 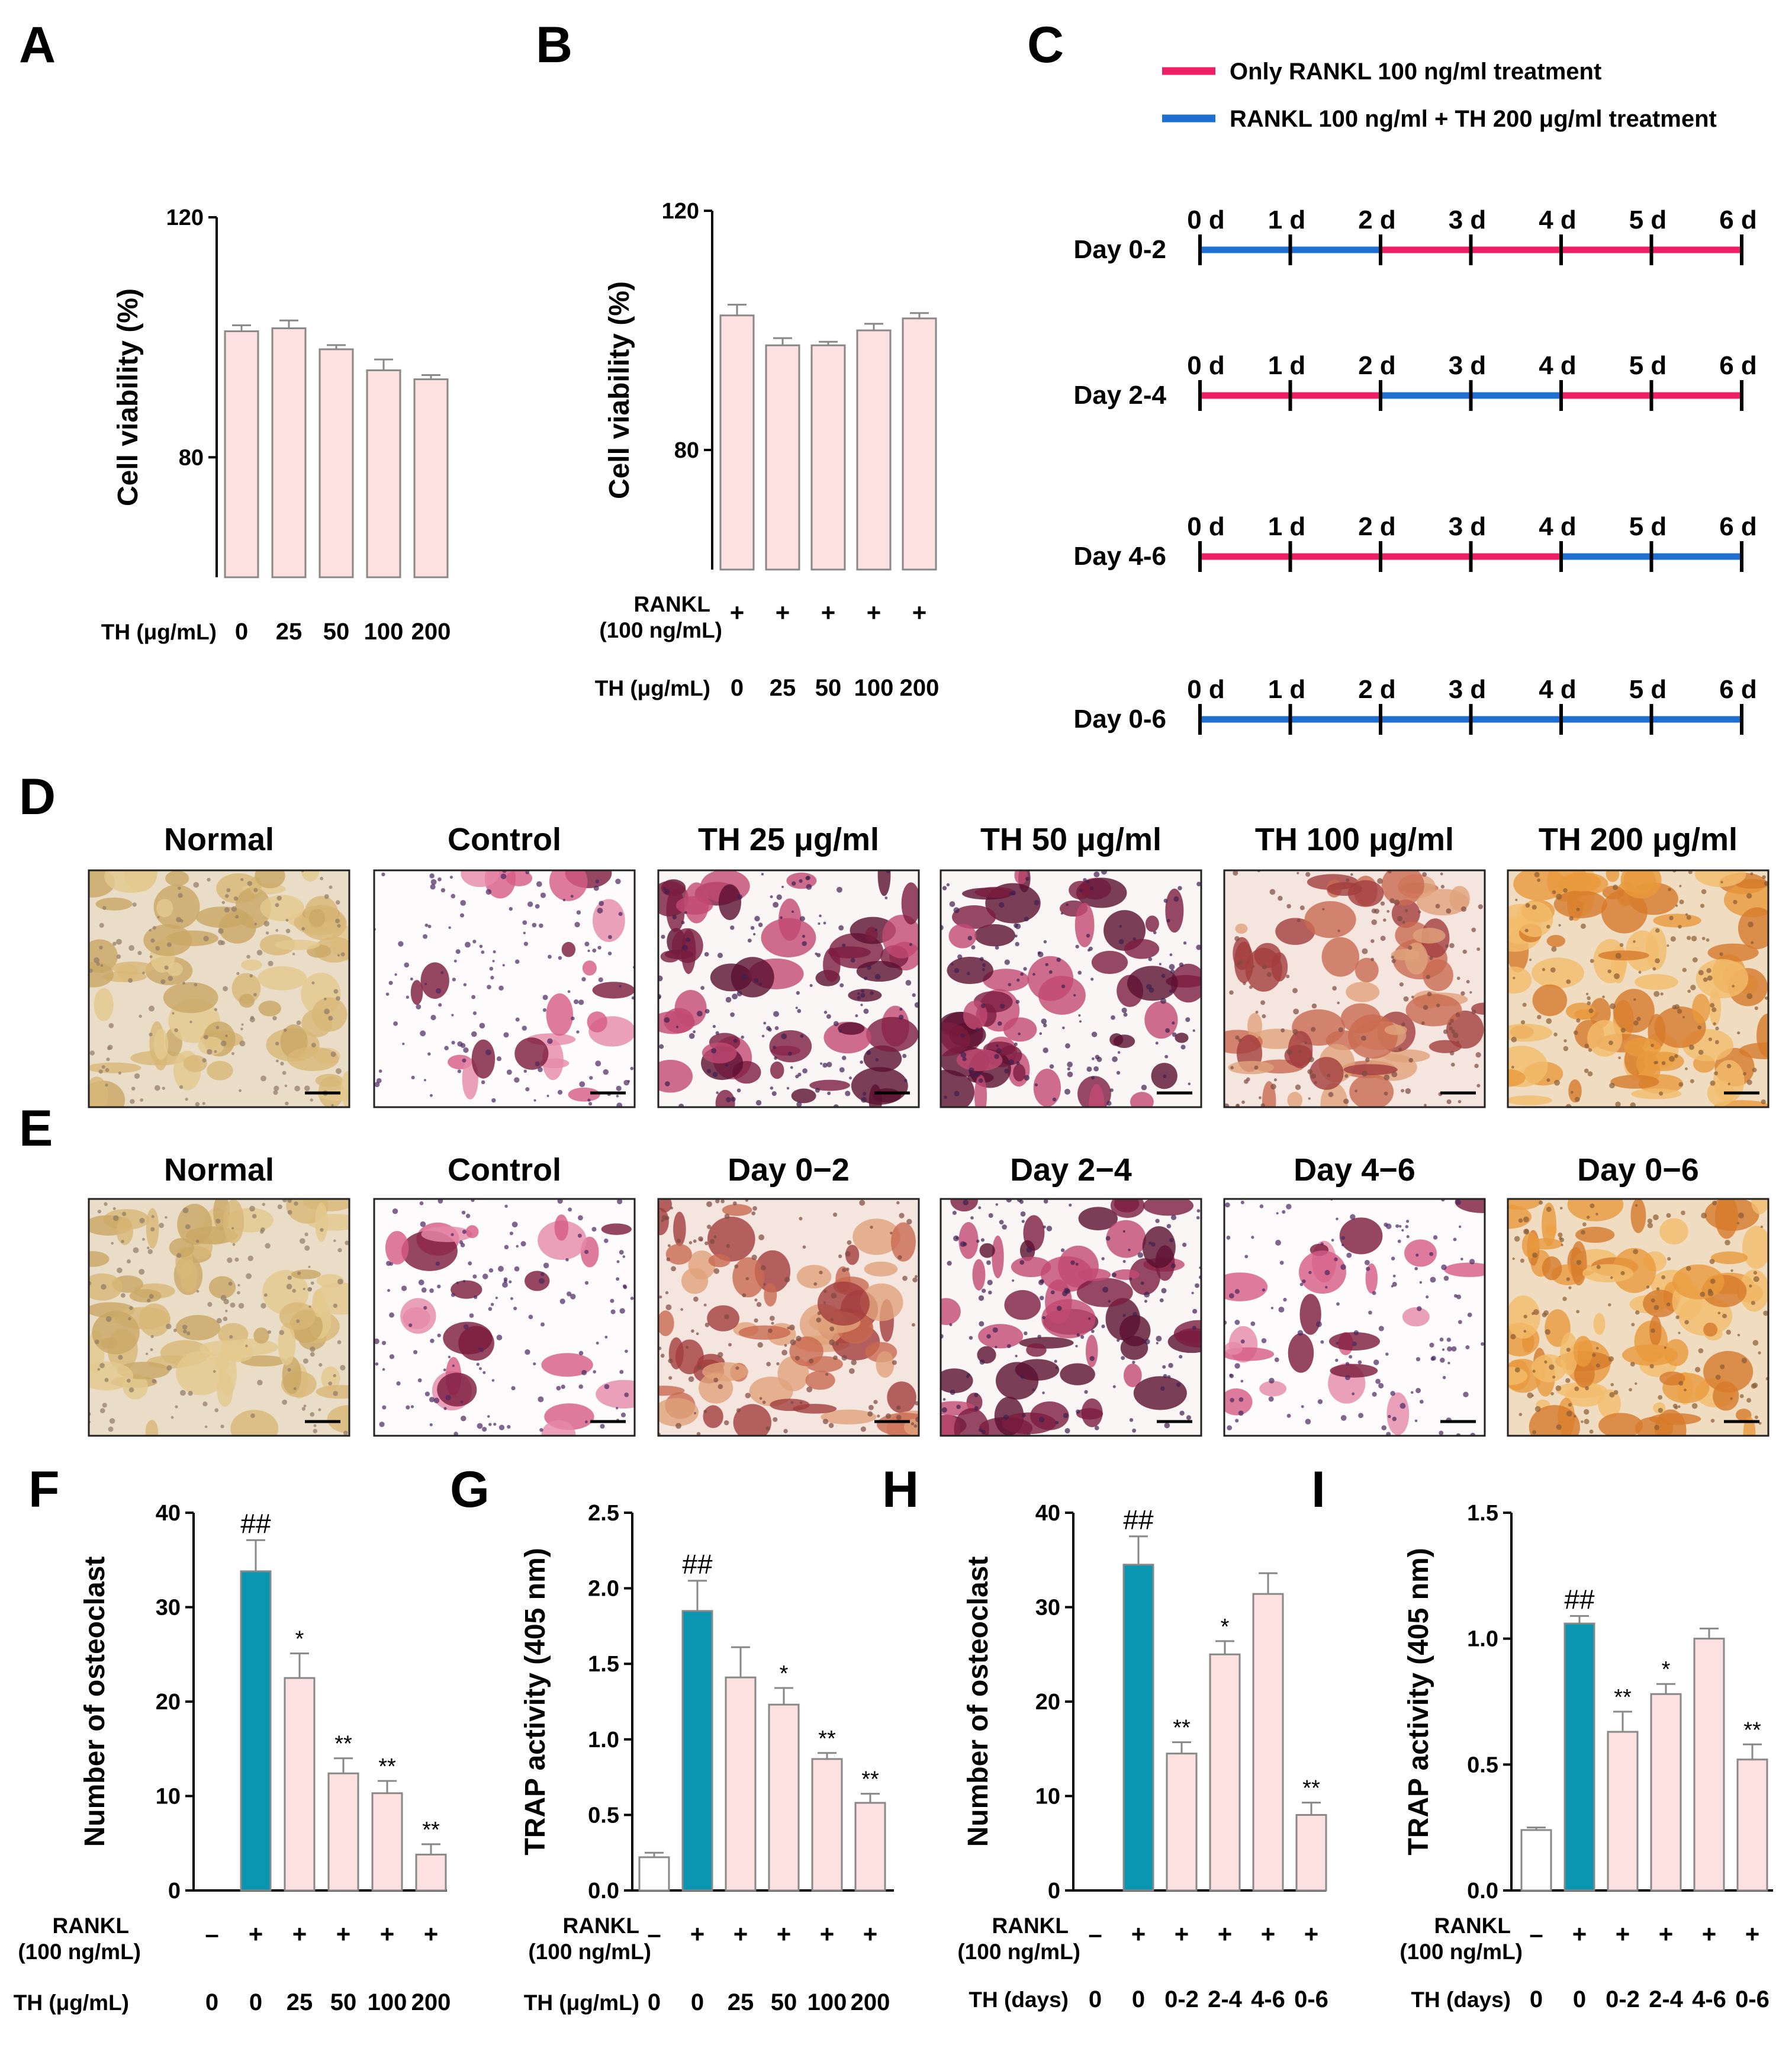 What do you see at coordinates (384, 632) in the screenshot?
I see `x-tick-label: 100` at bounding box center [384, 632].